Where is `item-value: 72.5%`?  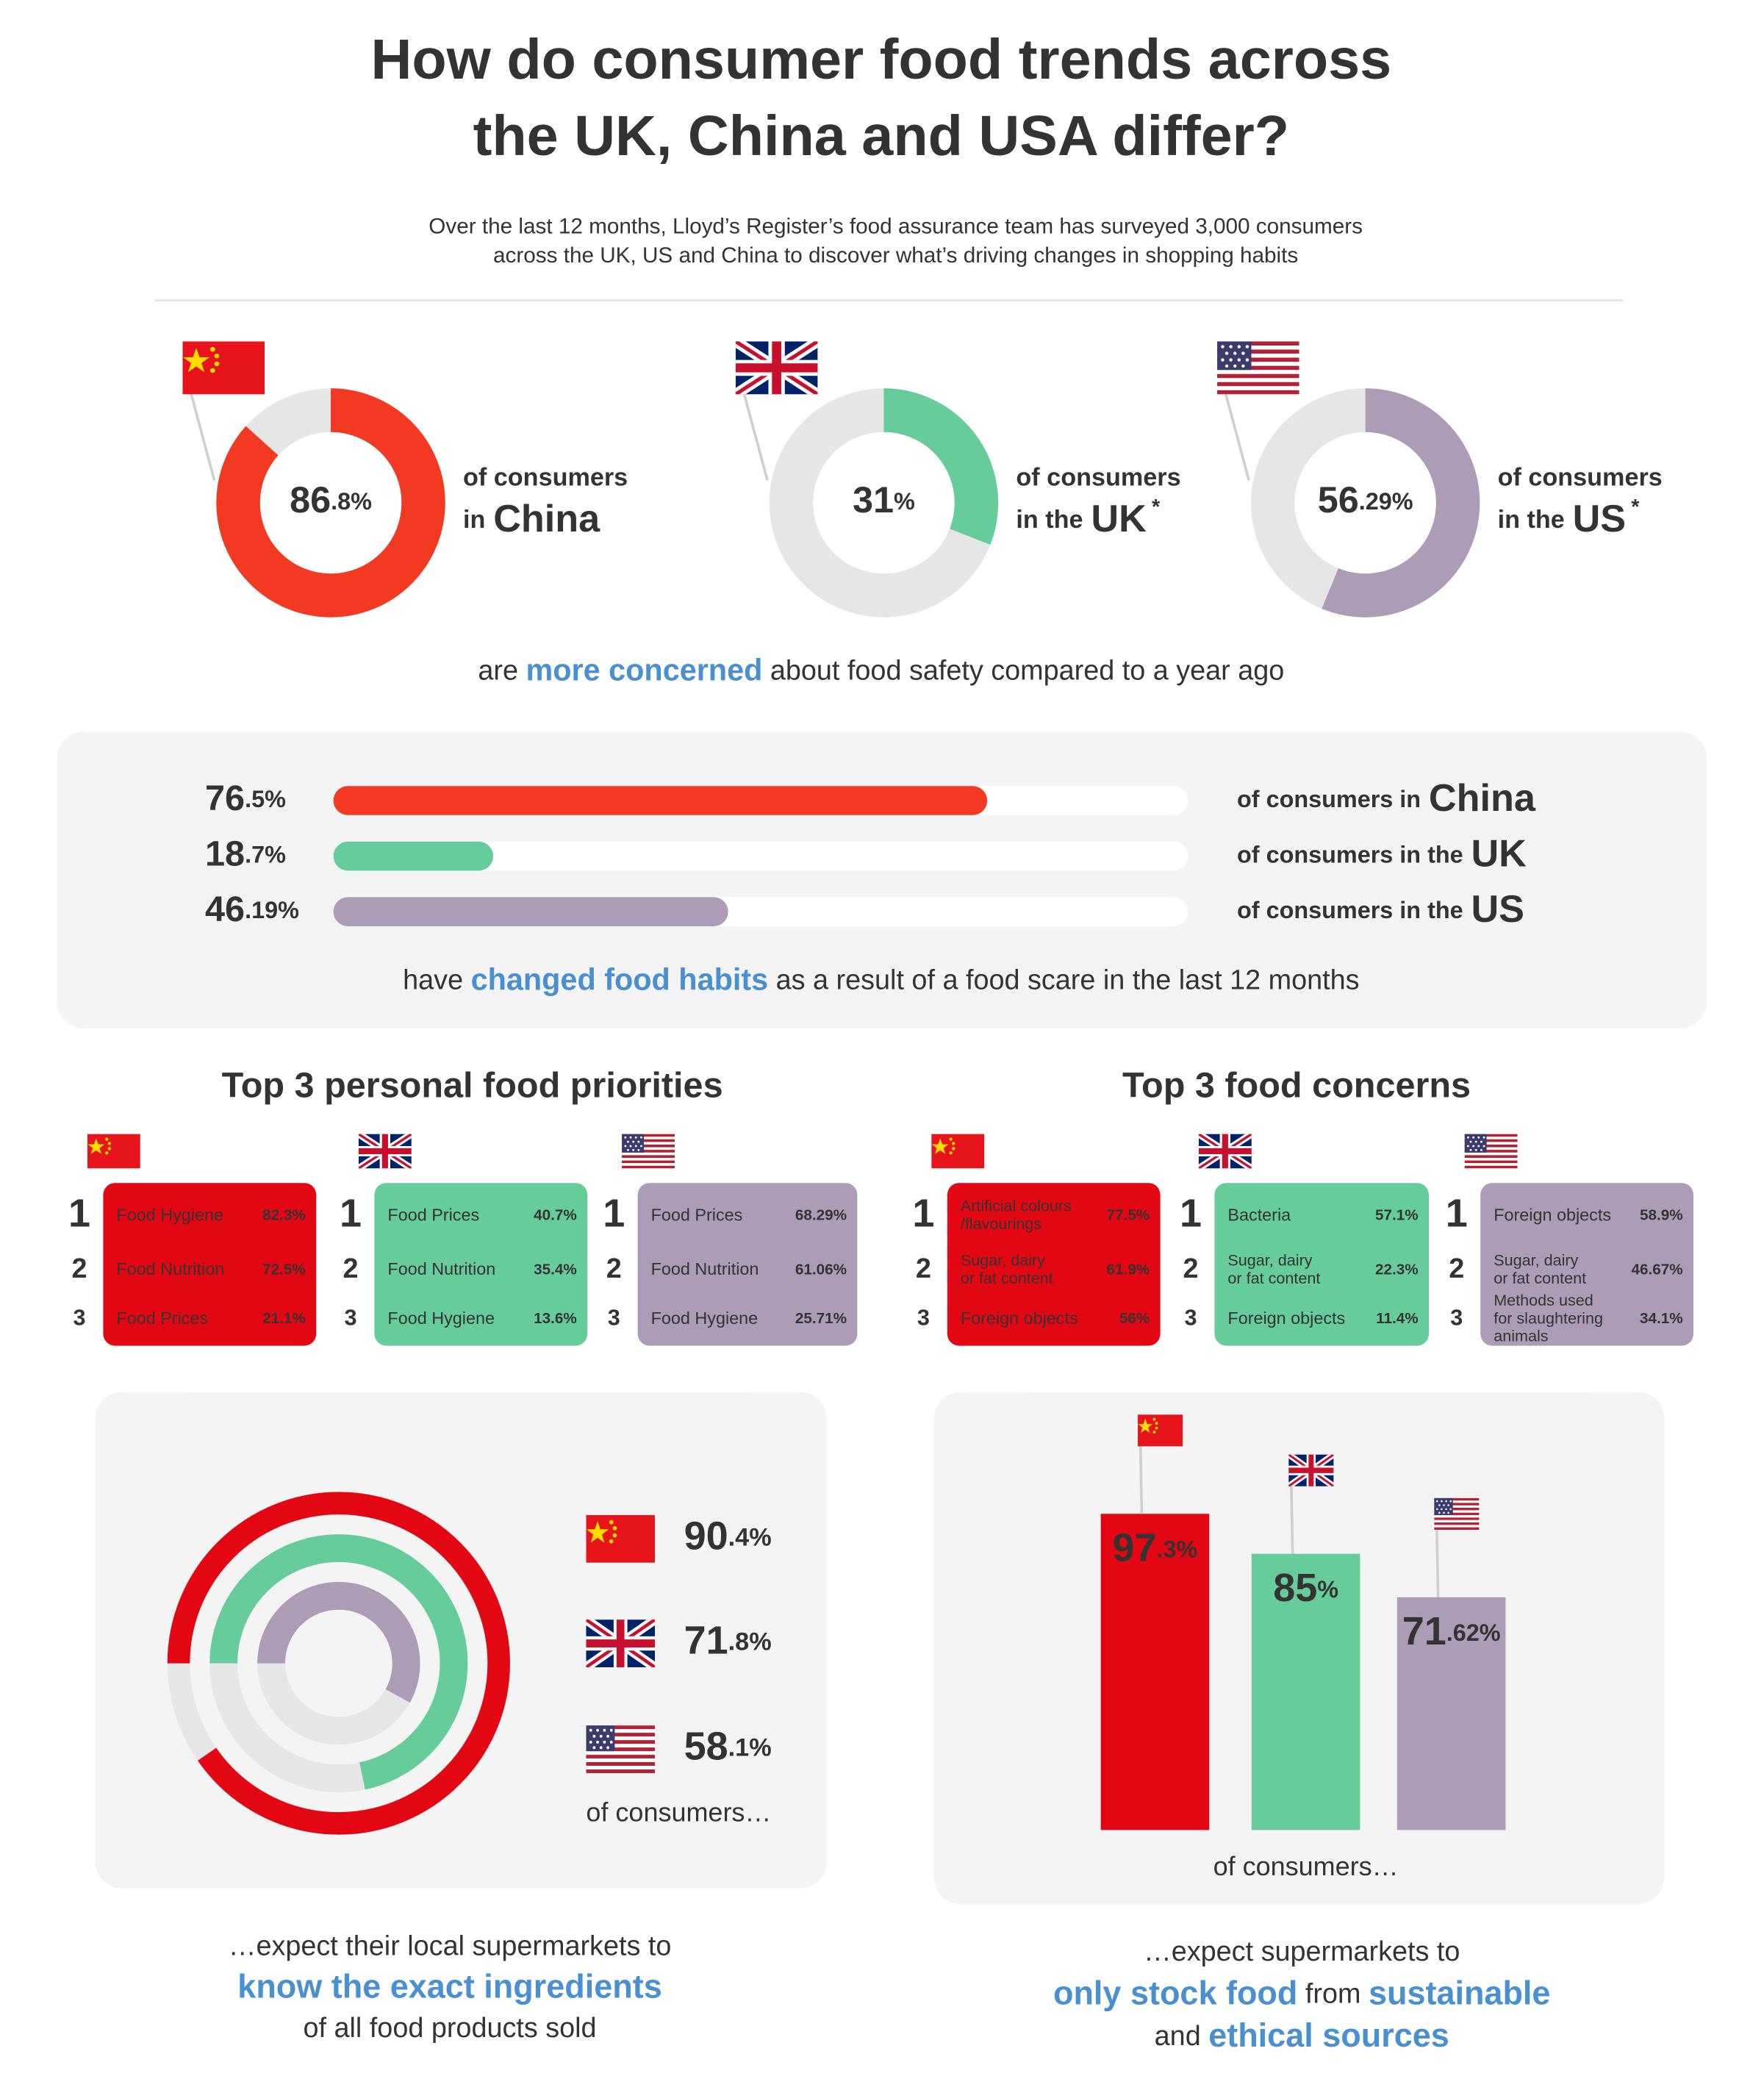 item-value: 72.5% is located at coordinates (284, 1269).